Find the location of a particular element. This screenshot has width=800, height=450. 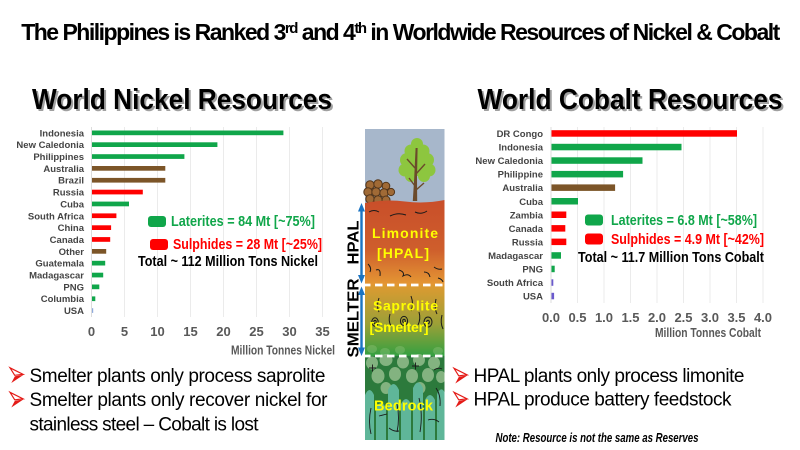

svg-text: 0.5 is located at coordinates (577, 317).